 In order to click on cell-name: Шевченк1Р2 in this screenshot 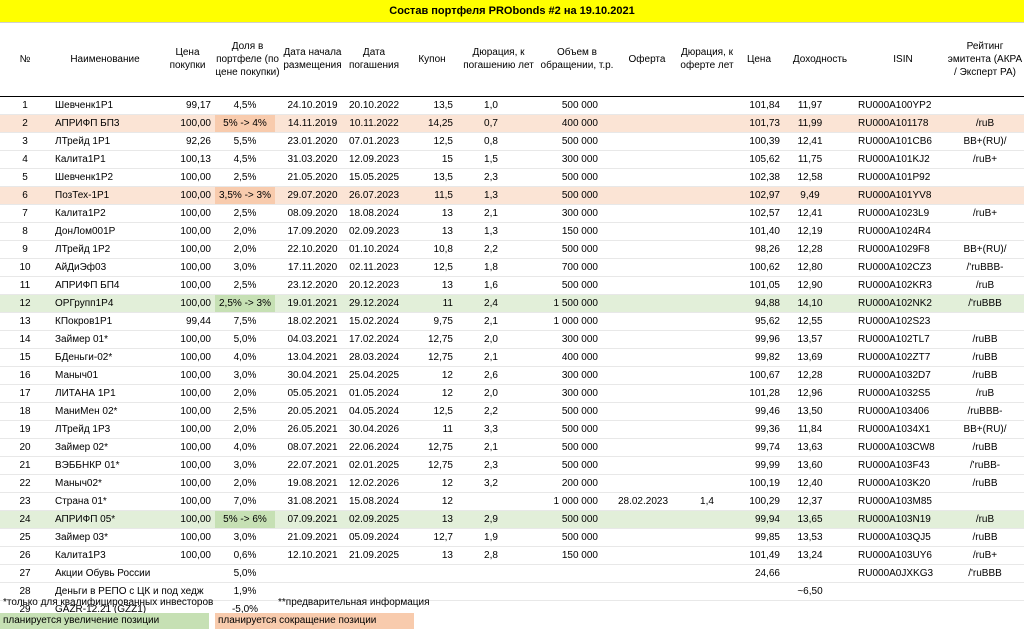, I will do `click(84, 177)`.